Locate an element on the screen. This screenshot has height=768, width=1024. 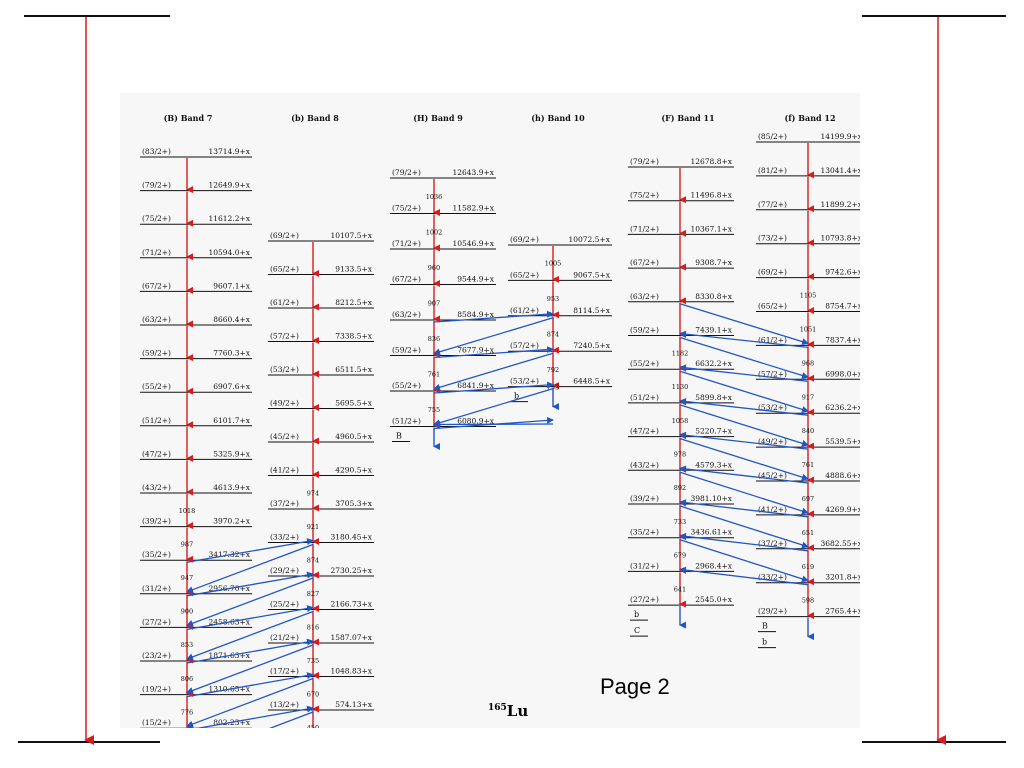
feeder-label: C is located at coordinates (637, 630).